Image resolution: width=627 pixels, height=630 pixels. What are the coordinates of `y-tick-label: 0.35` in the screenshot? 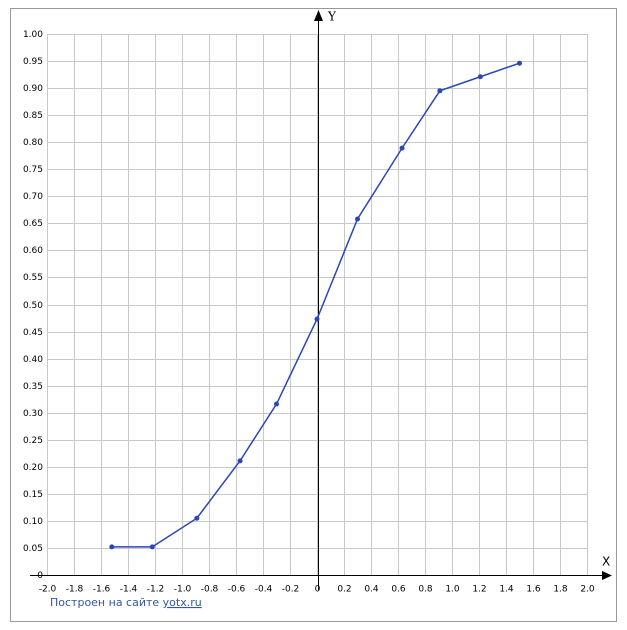 It's located at (33, 387).